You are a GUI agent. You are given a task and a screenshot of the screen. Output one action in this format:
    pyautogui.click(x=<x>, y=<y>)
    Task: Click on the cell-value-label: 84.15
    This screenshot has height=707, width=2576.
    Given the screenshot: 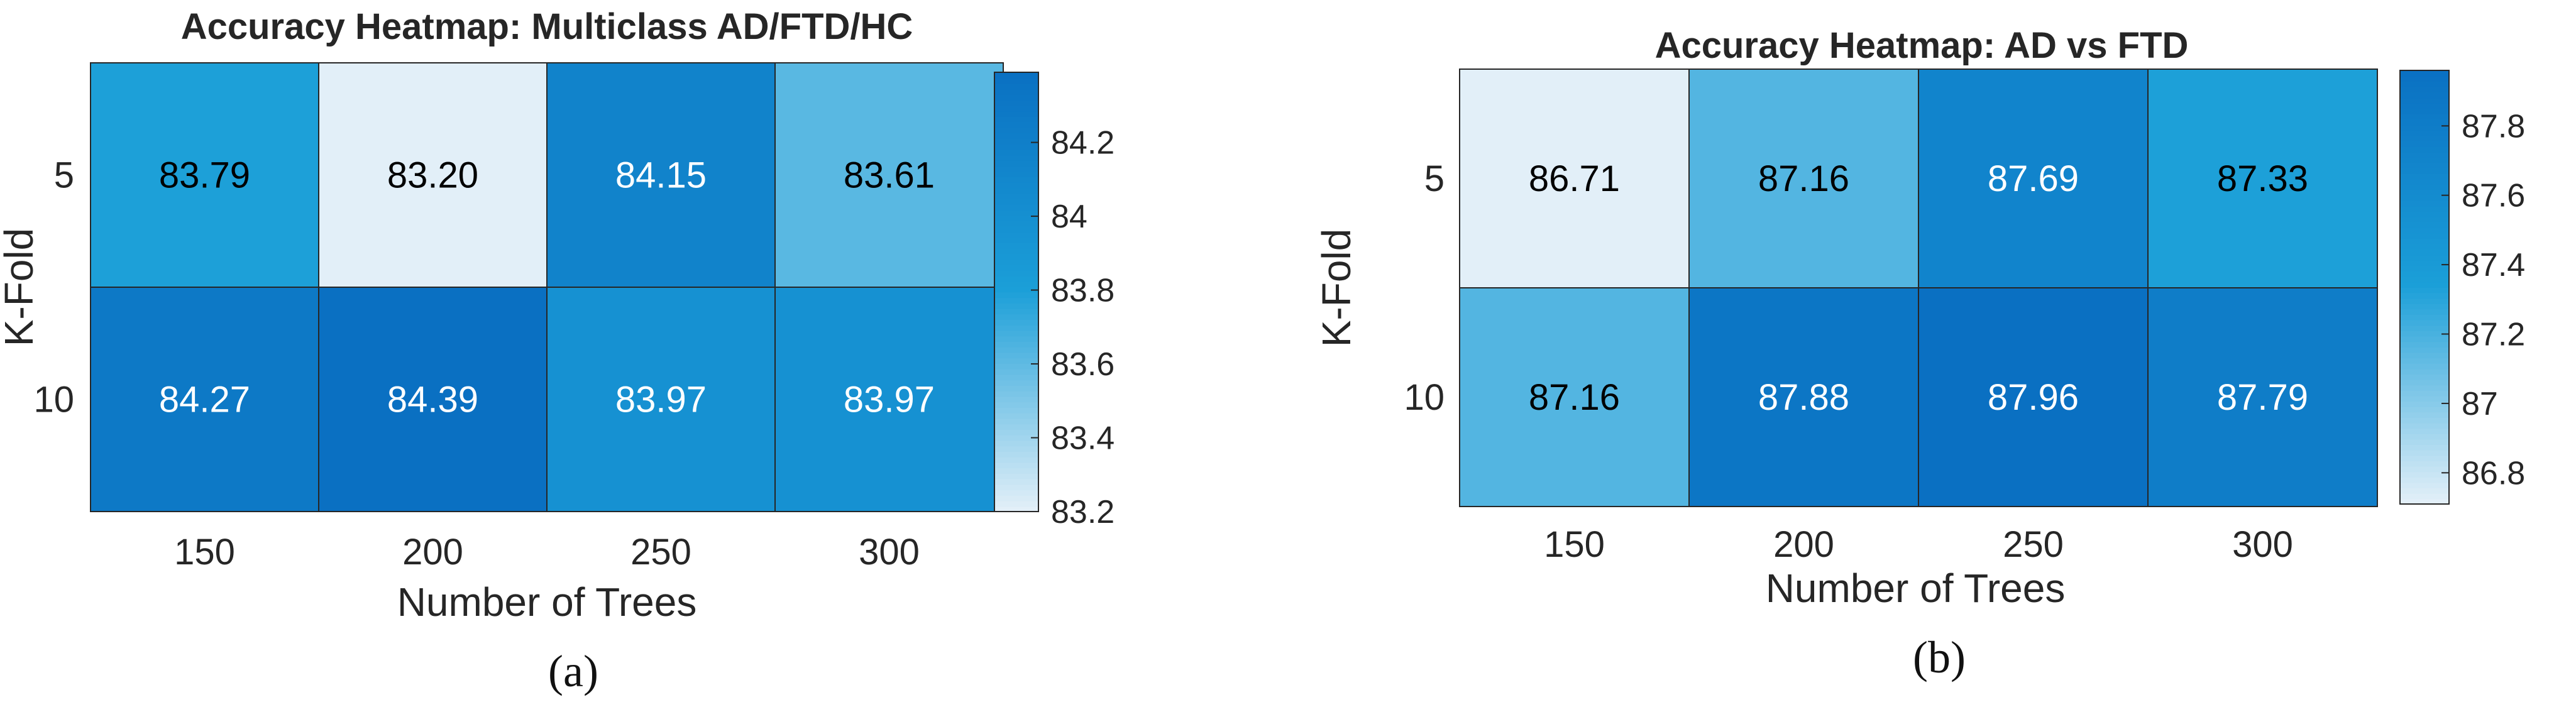 What is the action you would take?
    pyautogui.click(x=661, y=175)
    